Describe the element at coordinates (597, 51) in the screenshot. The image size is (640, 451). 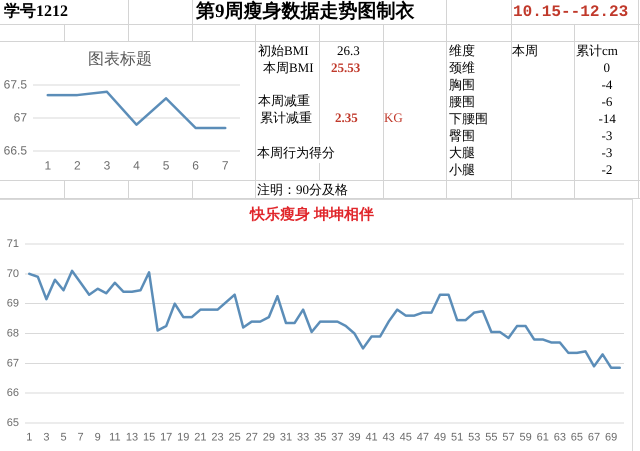
I see `text: 累计cm` at that location.